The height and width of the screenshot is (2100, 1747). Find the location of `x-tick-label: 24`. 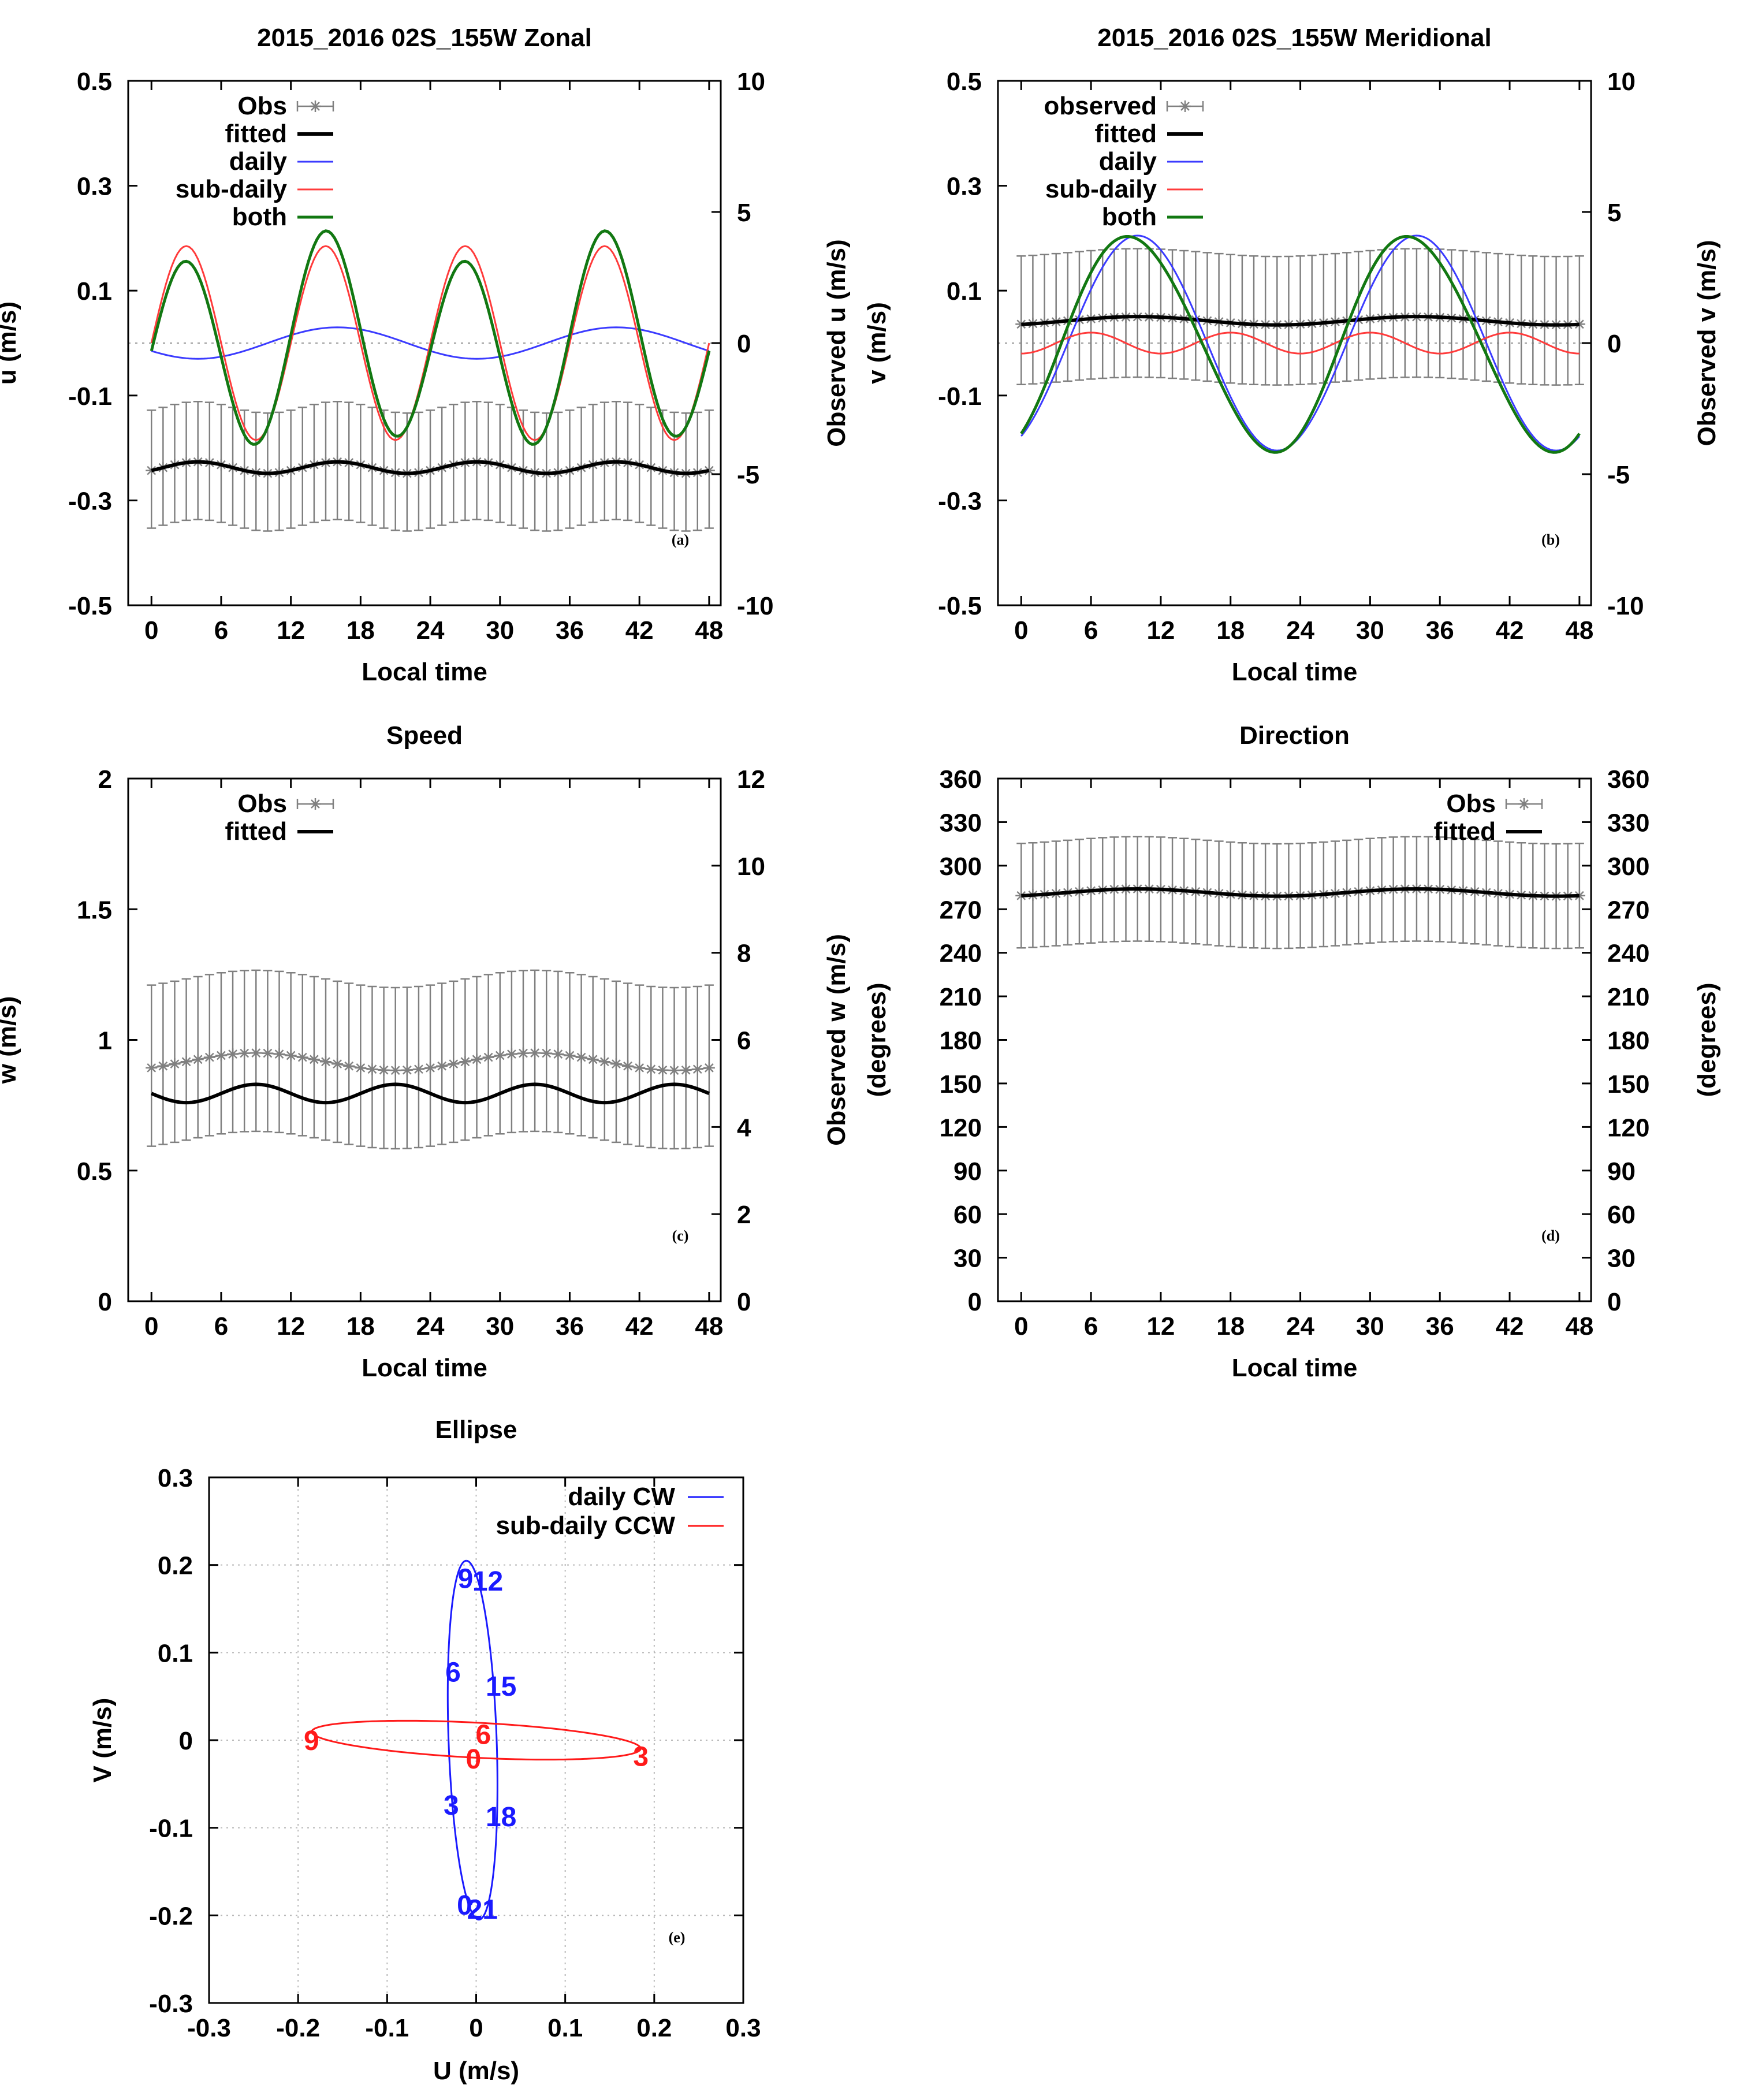

x-tick-label: 24 is located at coordinates (430, 1327).